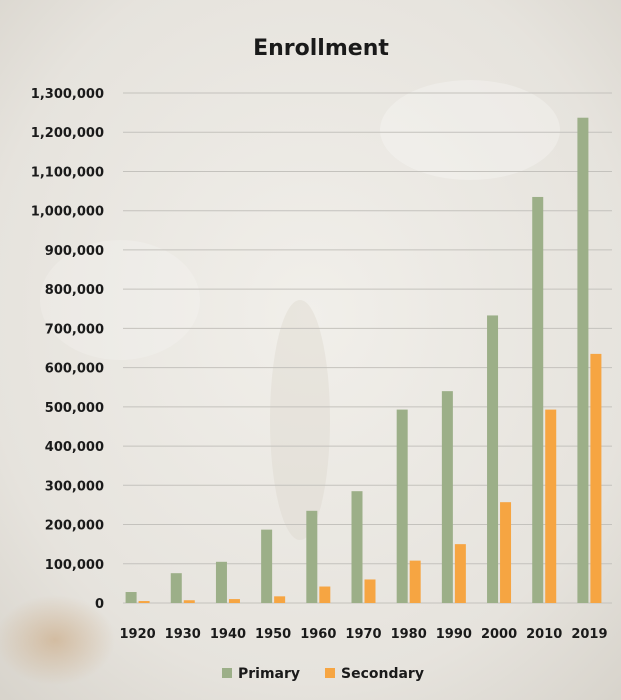 Image resolution: width=621 pixels, height=700 pixels. What do you see at coordinates (221, 582) in the screenshot?
I see `bar-primary-1940` at bounding box center [221, 582].